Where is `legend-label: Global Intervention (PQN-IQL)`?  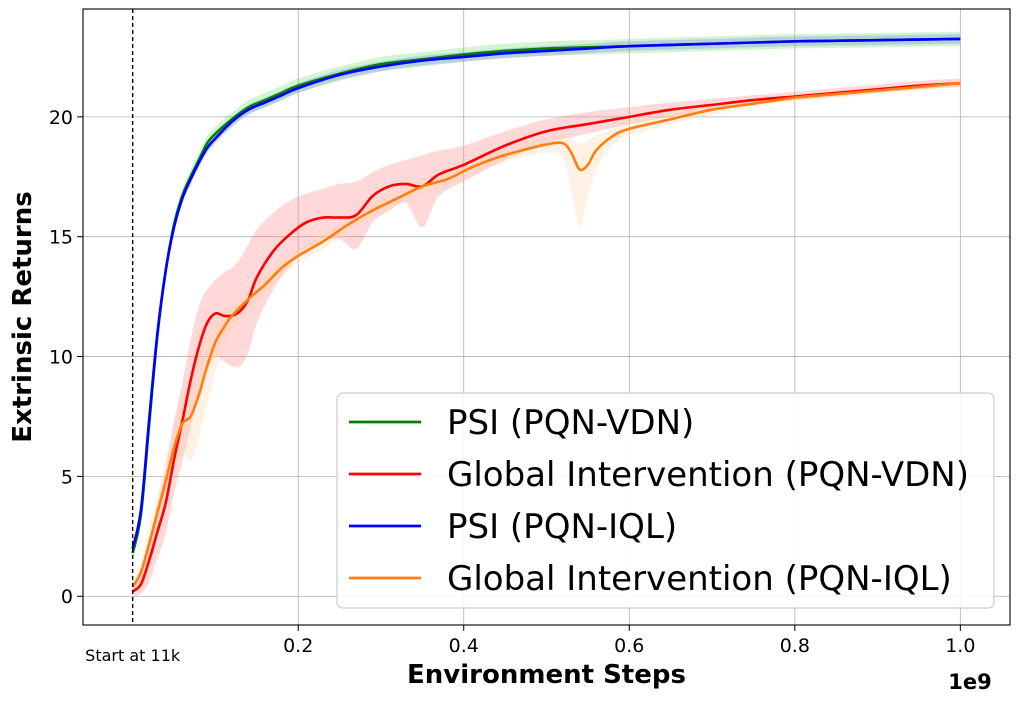 legend-label: Global Intervention (PQN-IQL) is located at coordinates (699, 579).